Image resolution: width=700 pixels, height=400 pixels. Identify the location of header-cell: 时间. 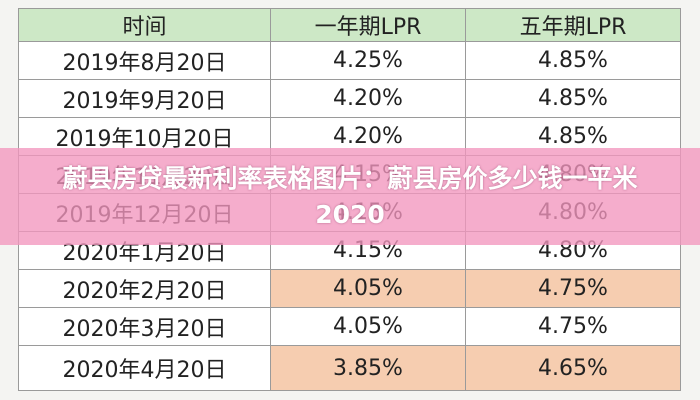
(144, 25).